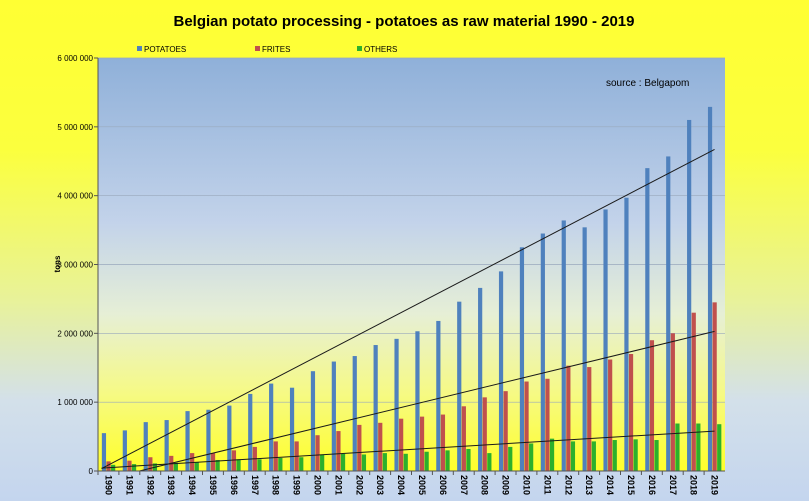 Image resolution: width=809 pixels, height=501 pixels. What do you see at coordinates (422, 443) in the screenshot?
I see `bar-frites-2005` at bounding box center [422, 443].